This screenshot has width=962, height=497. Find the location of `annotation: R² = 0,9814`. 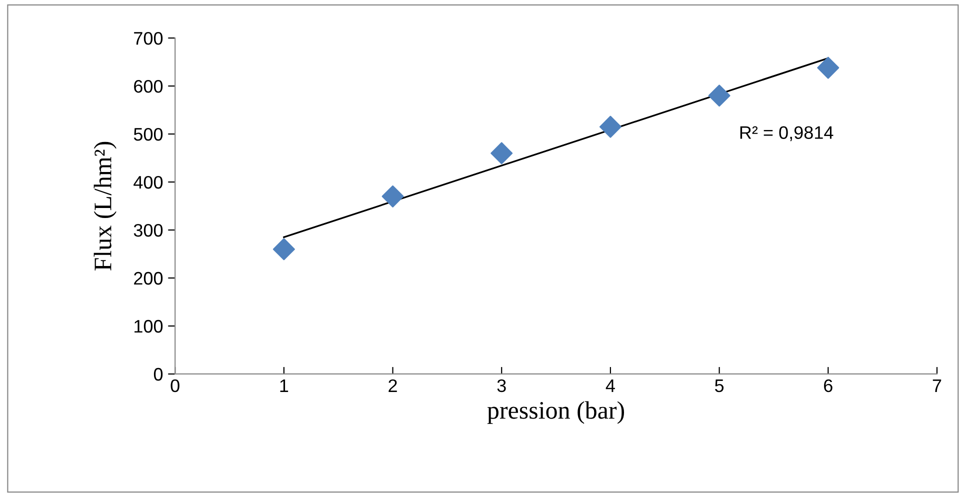

annotation: R² = 0,9814 is located at coordinates (787, 134).